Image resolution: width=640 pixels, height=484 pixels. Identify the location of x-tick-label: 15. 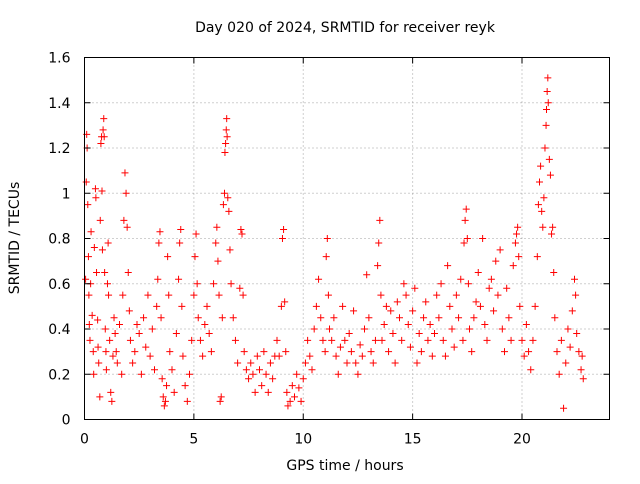
(413, 440).